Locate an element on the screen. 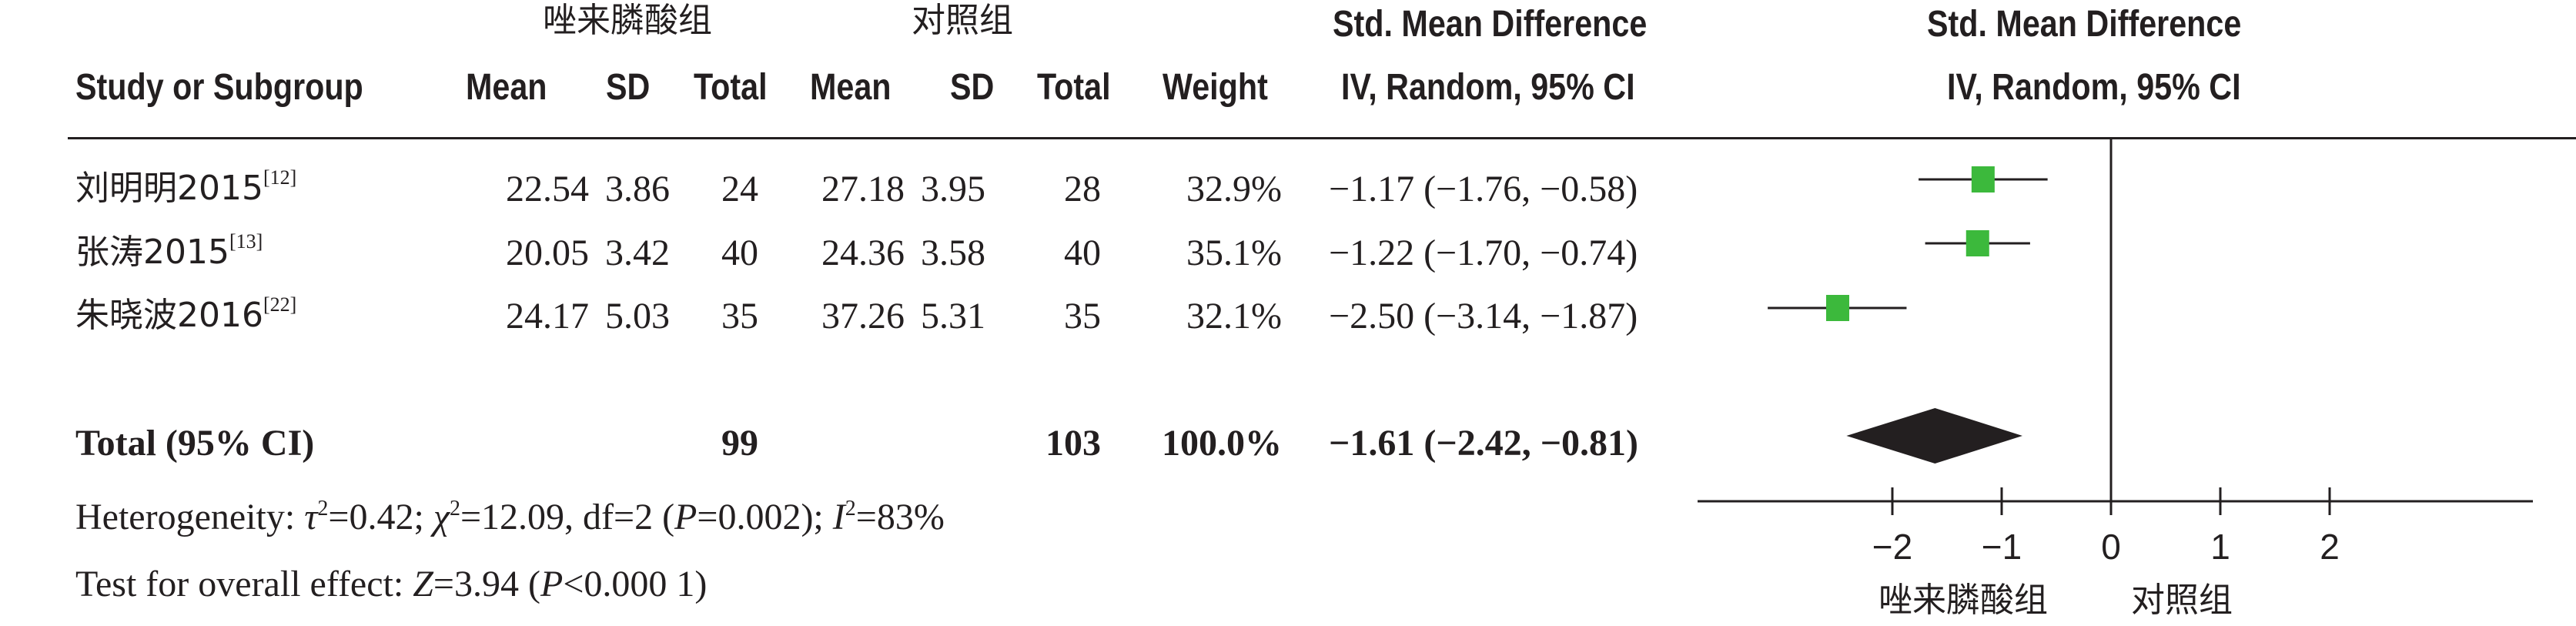 The image size is (2576, 626). ci-value: −1.17 (−1.76, −0.58) is located at coordinates (1484, 189).